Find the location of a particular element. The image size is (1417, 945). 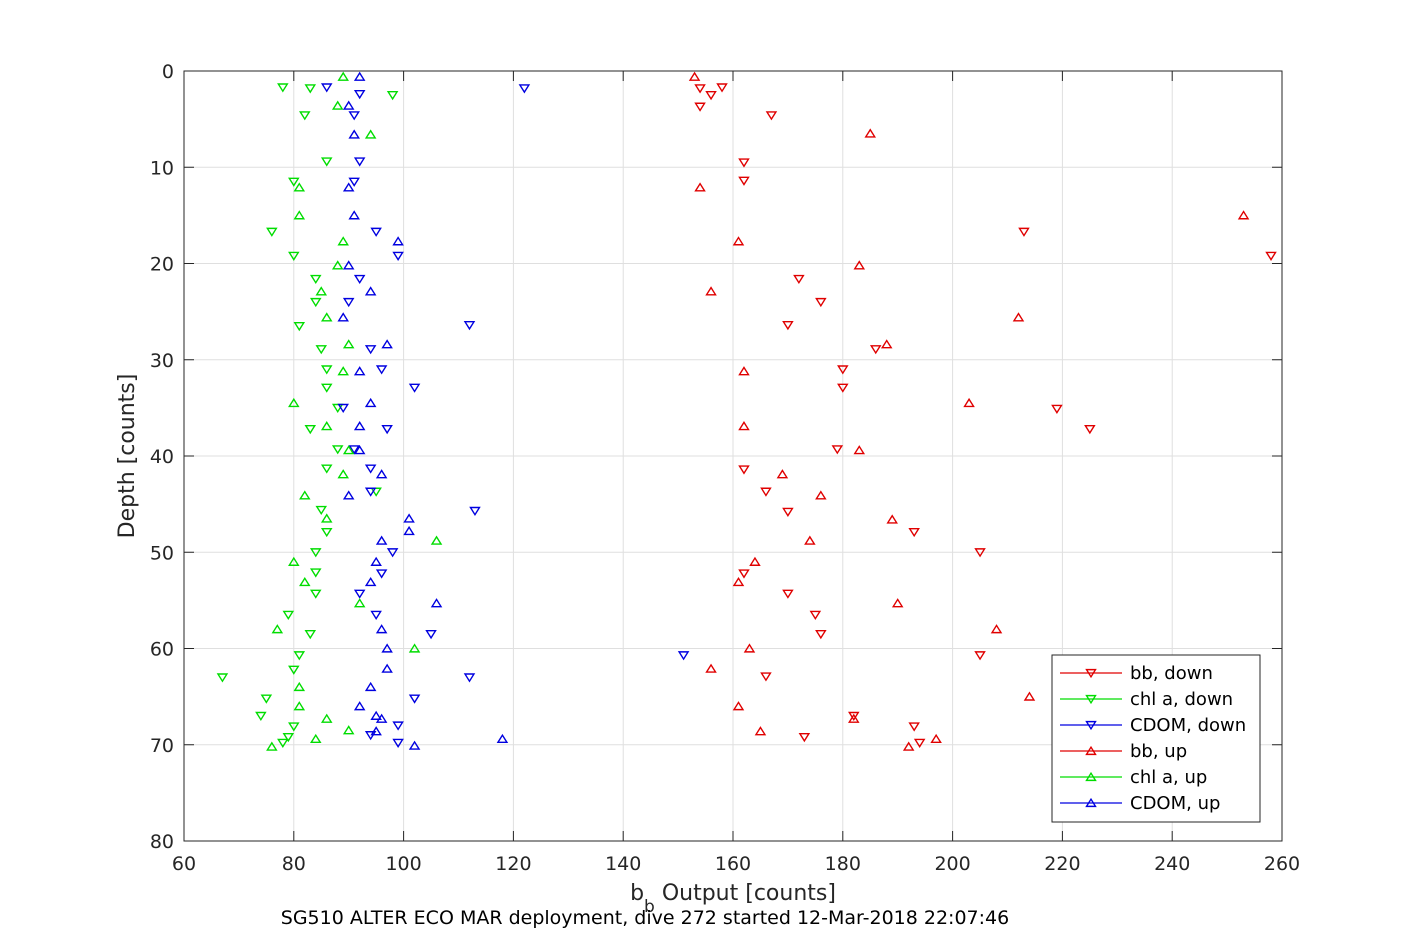

legend-item: chl a, up is located at coordinates (1133, 777).